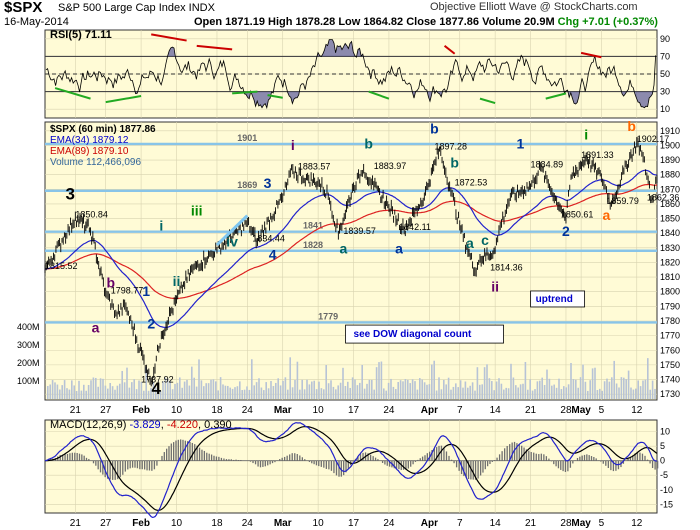  What do you see at coordinates (218, 425) in the screenshot?
I see `macd-hist-value: 0.390` at bounding box center [218, 425].